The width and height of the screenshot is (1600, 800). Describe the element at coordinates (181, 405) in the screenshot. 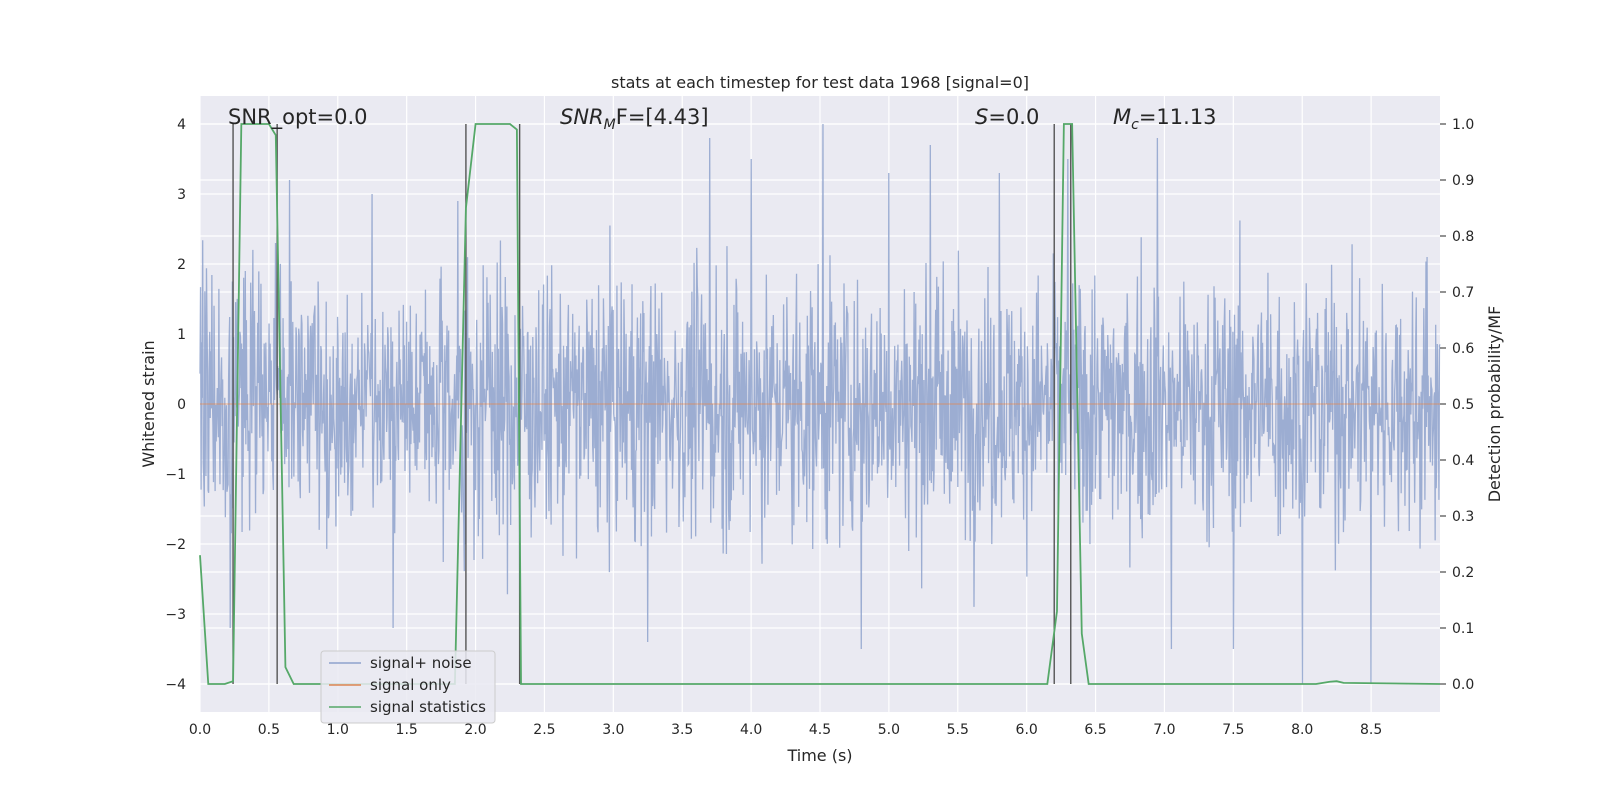

I see `y-tick-label: 0` at that location.